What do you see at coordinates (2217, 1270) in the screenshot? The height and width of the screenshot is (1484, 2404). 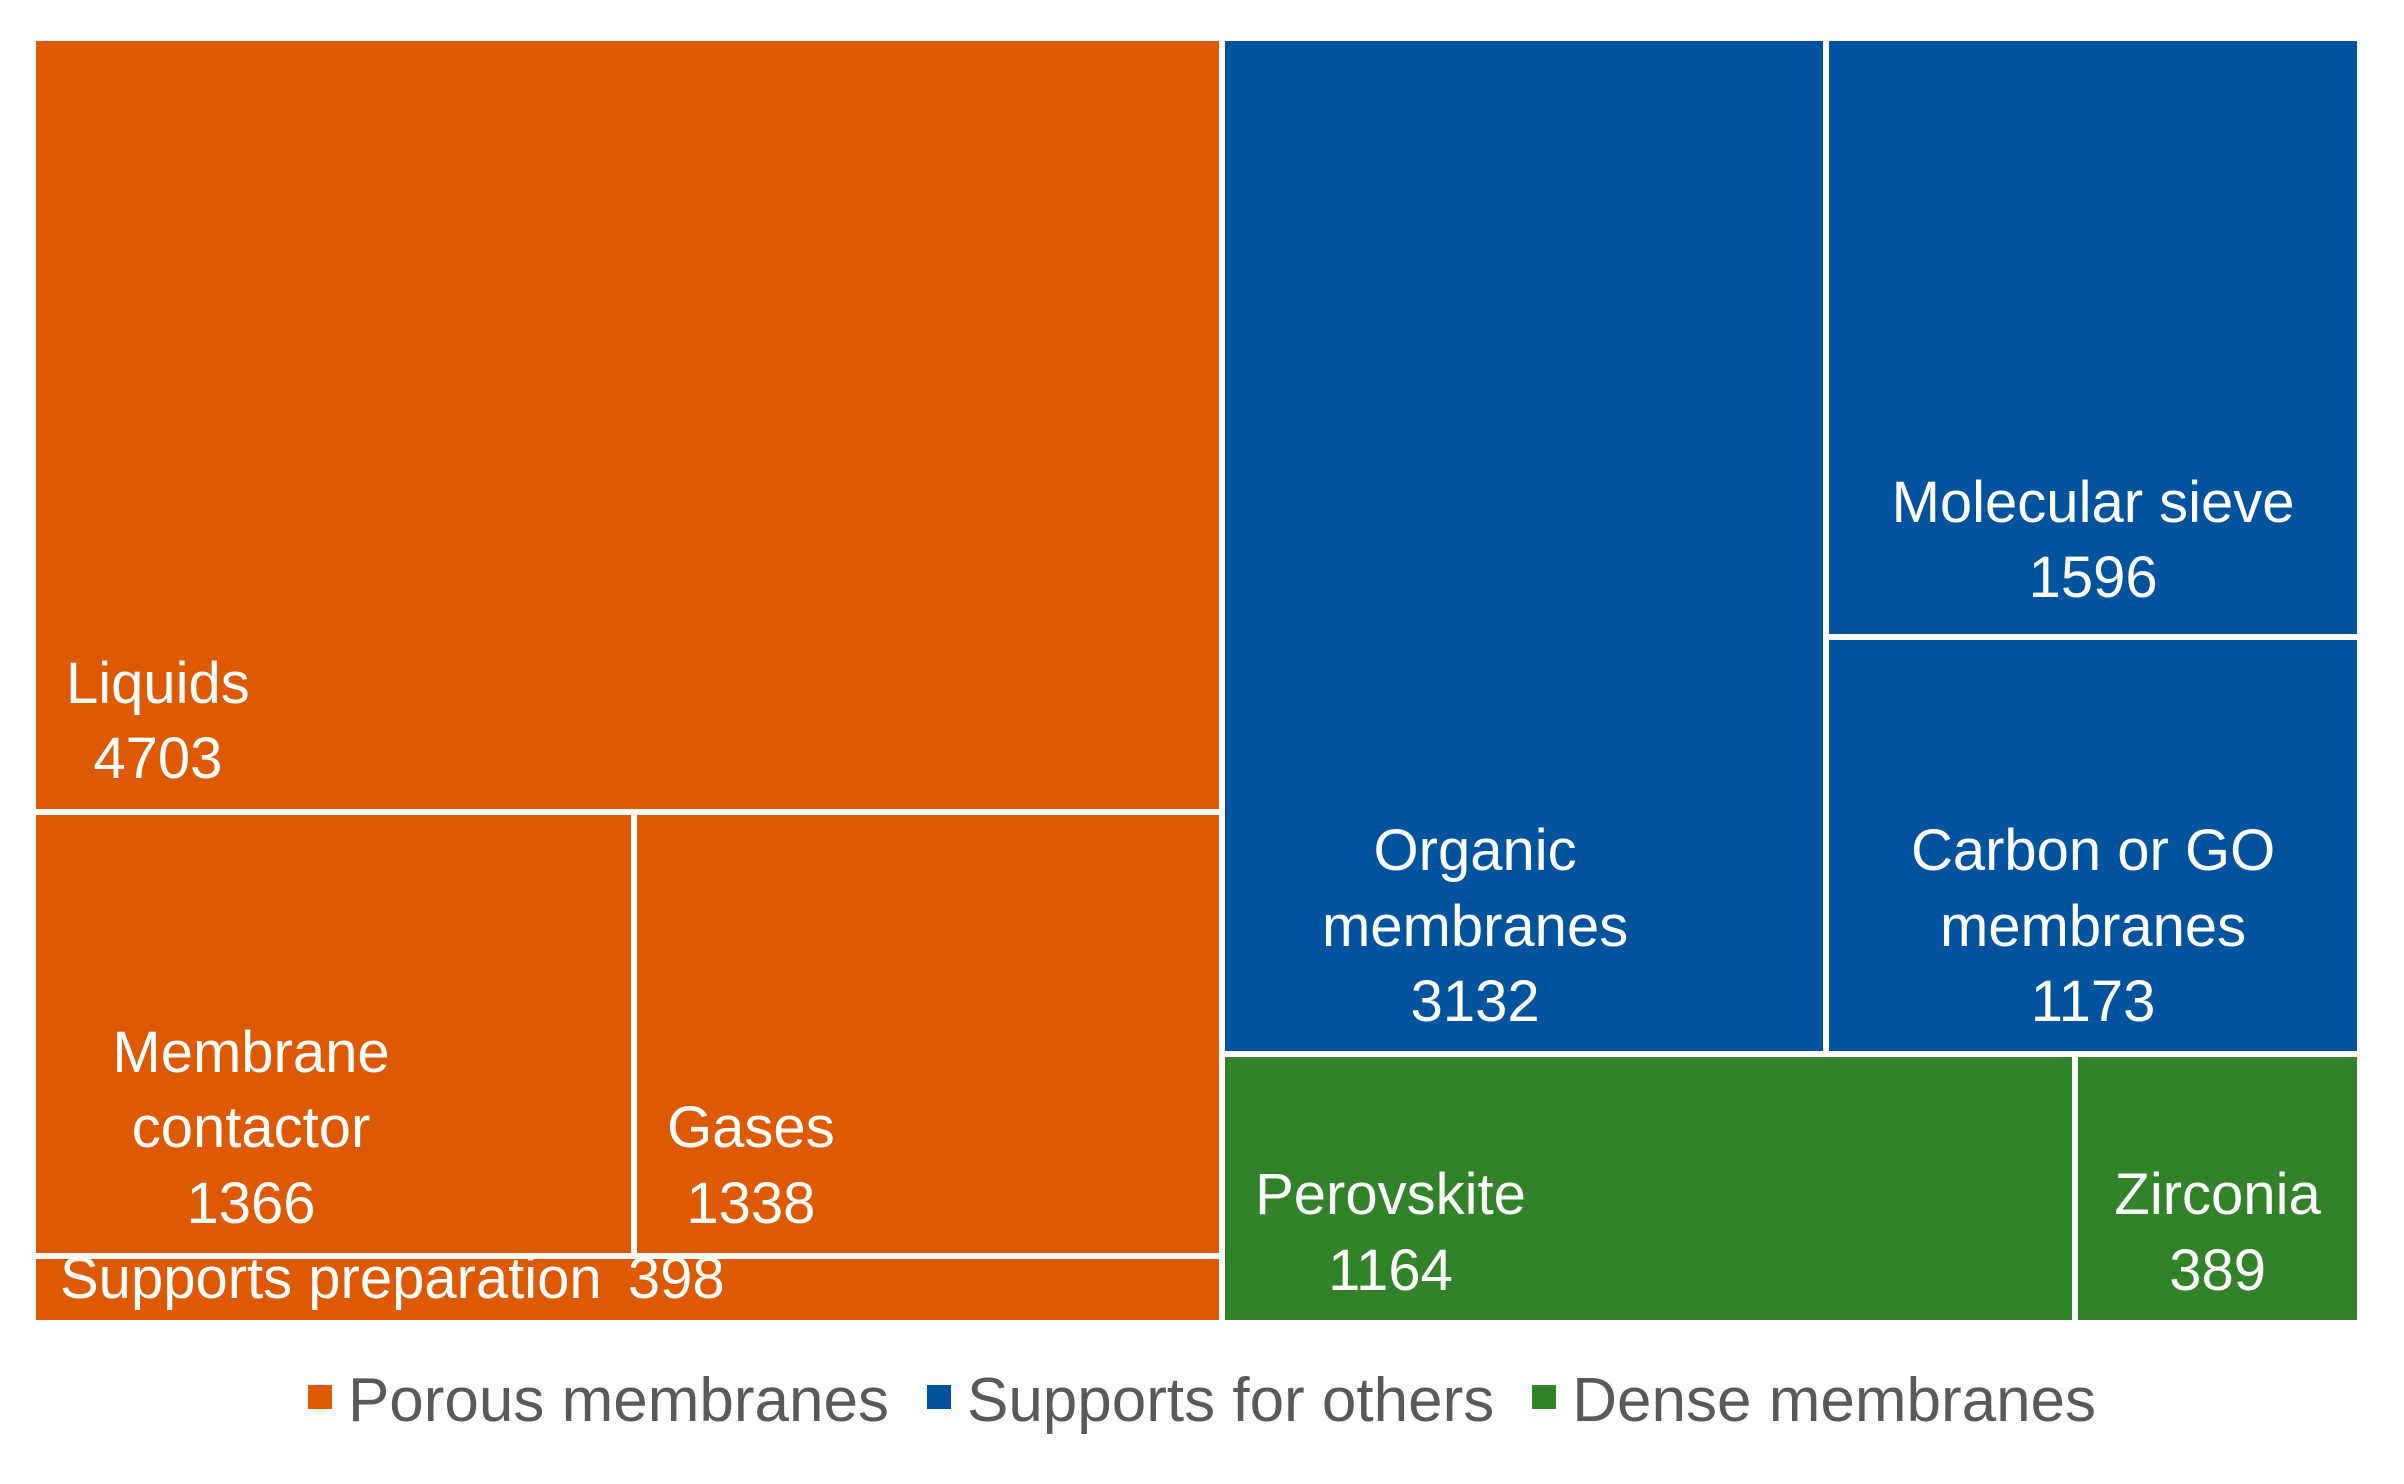 I see `cell-value-text: 389` at bounding box center [2217, 1270].